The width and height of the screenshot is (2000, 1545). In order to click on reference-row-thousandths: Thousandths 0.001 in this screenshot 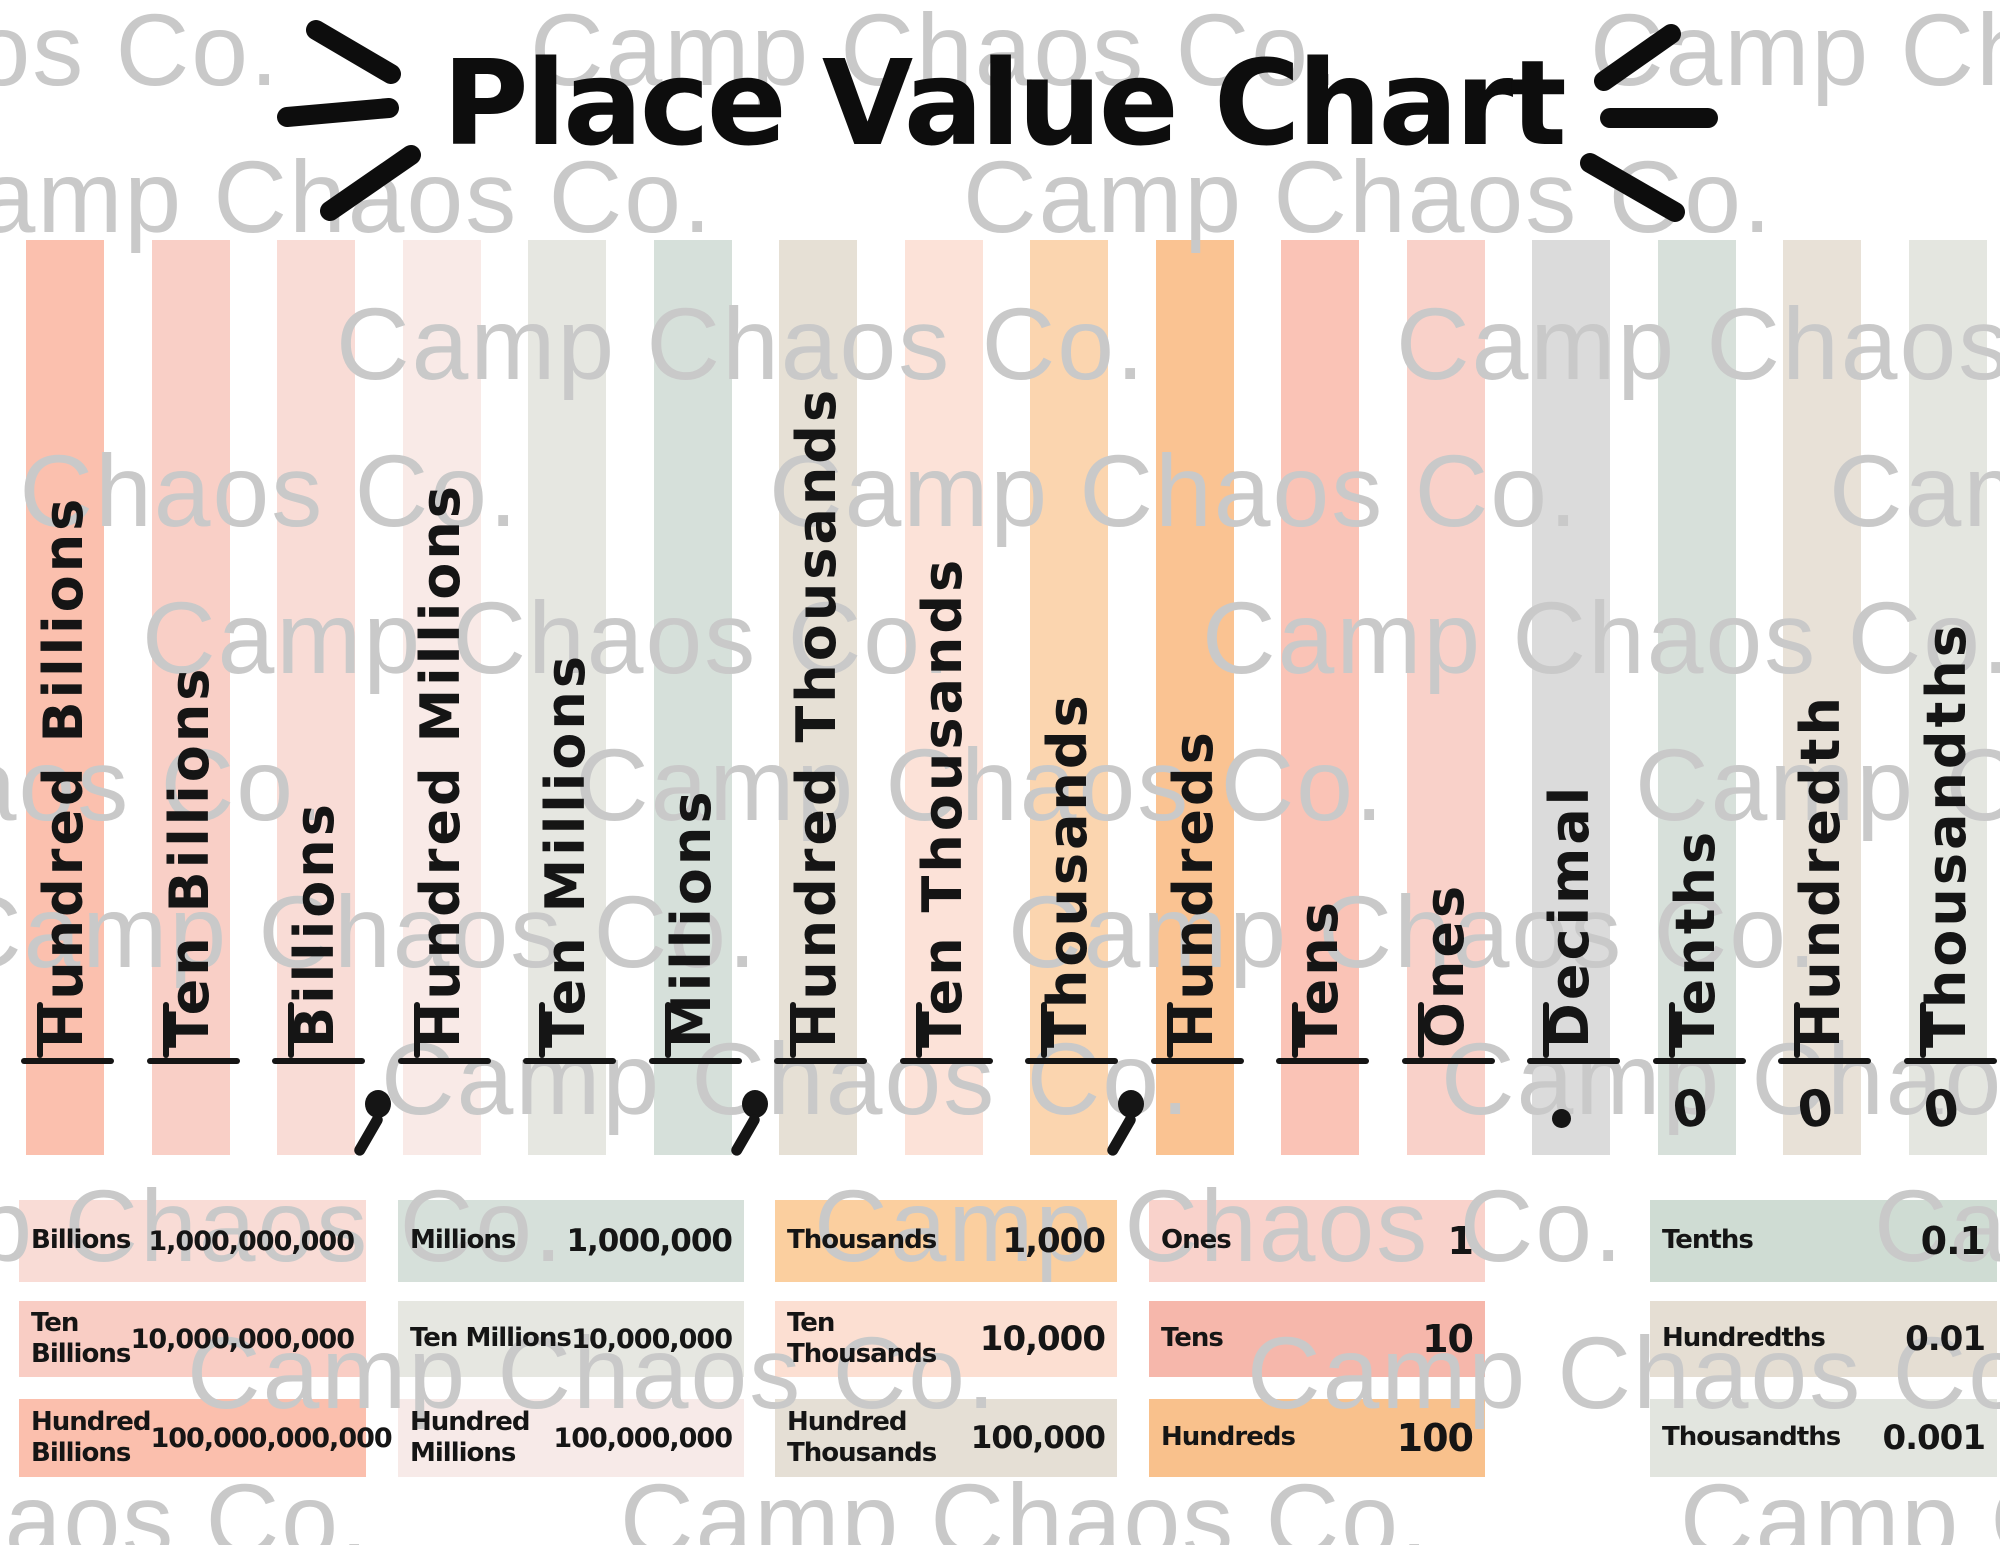, I will do `click(1823, 1438)`.